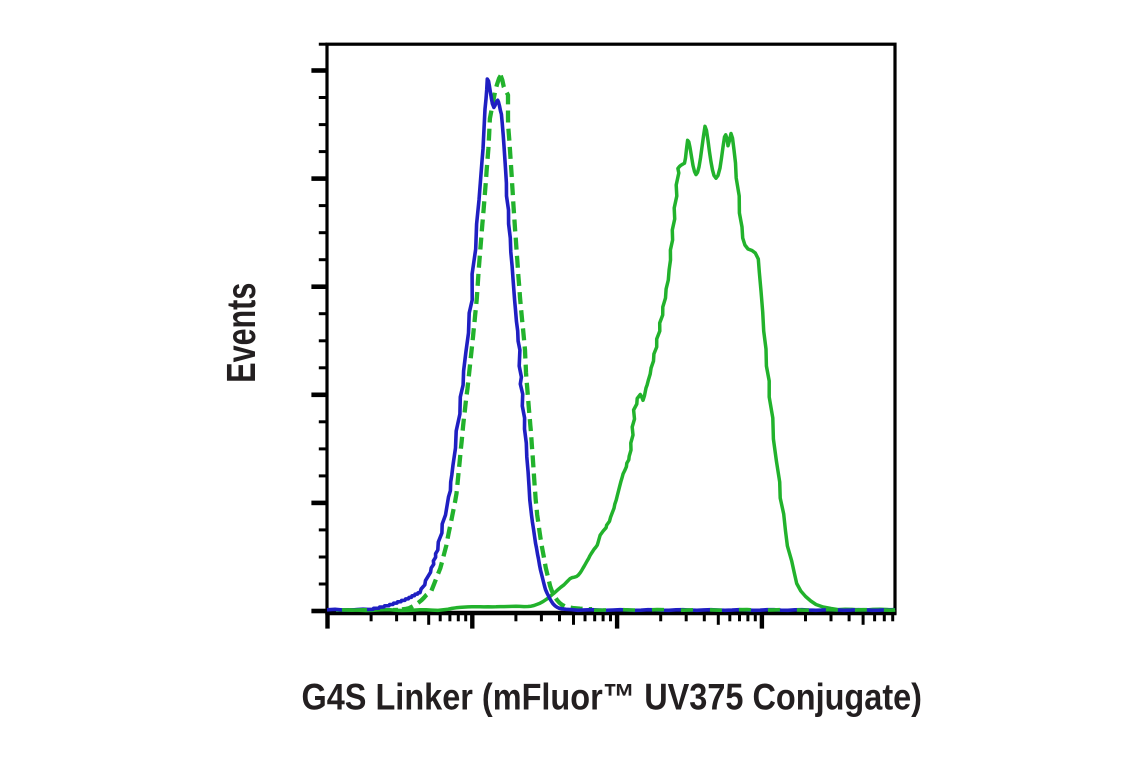 The width and height of the screenshot is (1141, 773). What do you see at coordinates (241, 333) in the screenshot?
I see `svg-text: Events` at bounding box center [241, 333].